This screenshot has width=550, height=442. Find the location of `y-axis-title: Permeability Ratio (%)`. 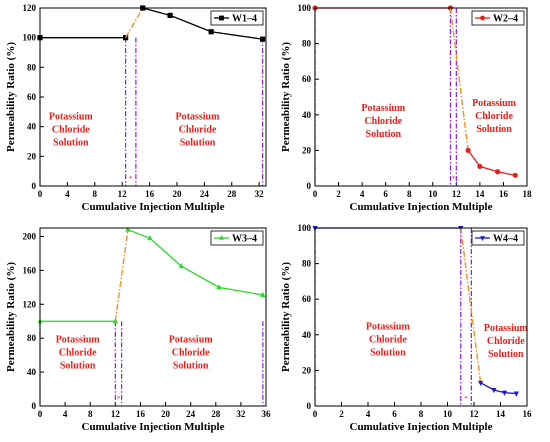

y-axis-title: Permeability Ratio (%) is located at coordinates (11, 317).